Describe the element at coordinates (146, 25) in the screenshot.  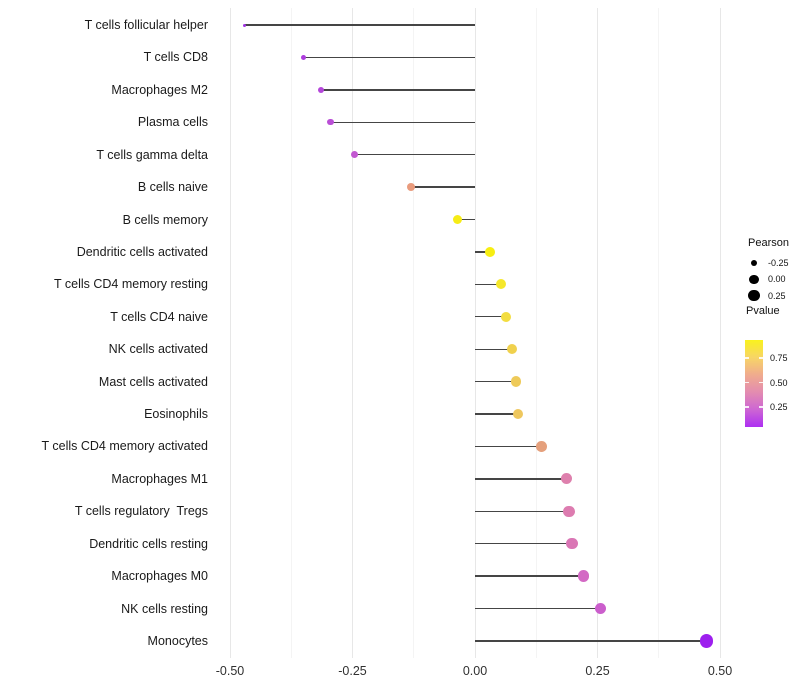
I see `category-label: T cells follicular helper` at that location.